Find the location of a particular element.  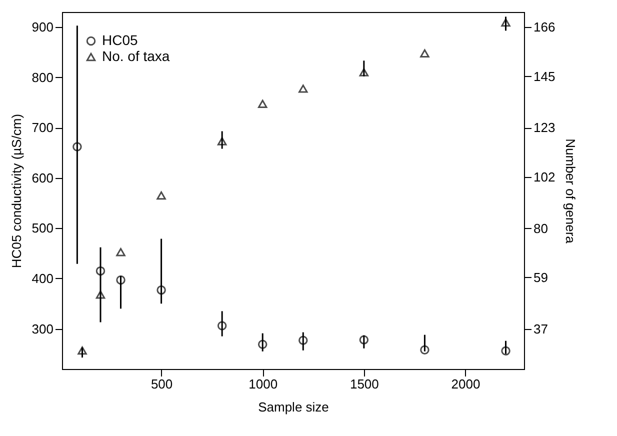

y2-tick-label: 166 is located at coordinates (545, 27).